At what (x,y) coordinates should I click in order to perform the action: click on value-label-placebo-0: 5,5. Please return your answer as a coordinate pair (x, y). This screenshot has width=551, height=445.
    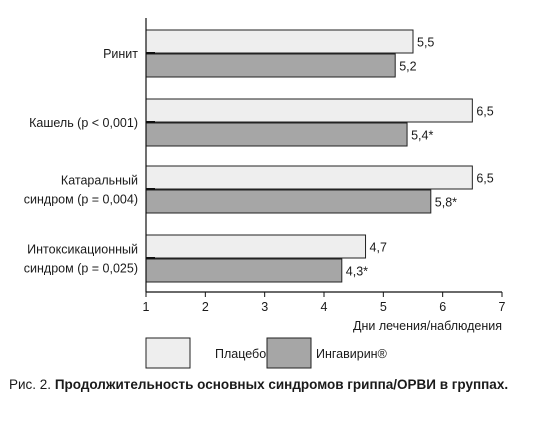
    Looking at the image, I should click on (425, 43).